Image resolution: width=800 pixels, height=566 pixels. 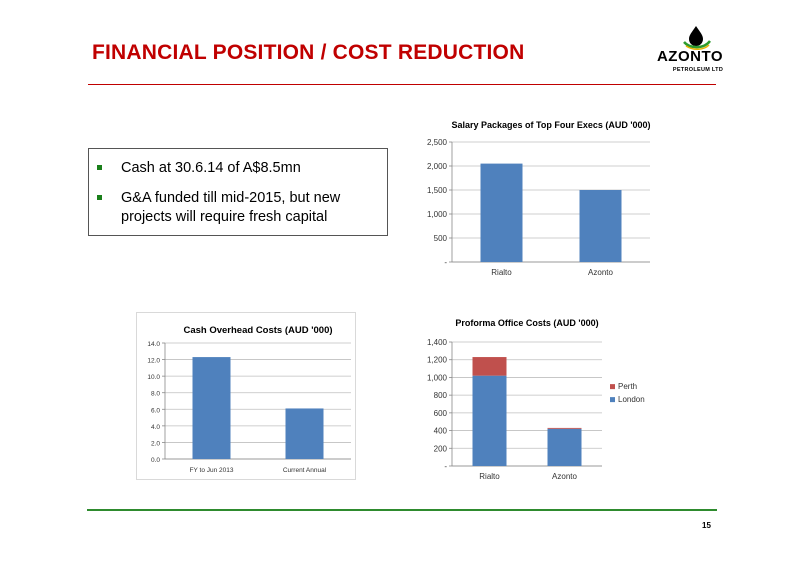 I want to click on y-tick-label: 8.0, so click(x=155, y=394).